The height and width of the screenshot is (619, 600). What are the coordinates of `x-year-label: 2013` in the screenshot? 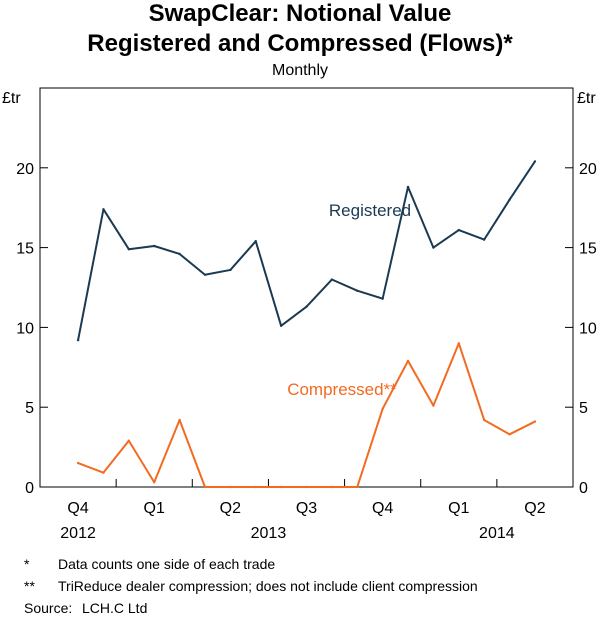 It's located at (269, 533).